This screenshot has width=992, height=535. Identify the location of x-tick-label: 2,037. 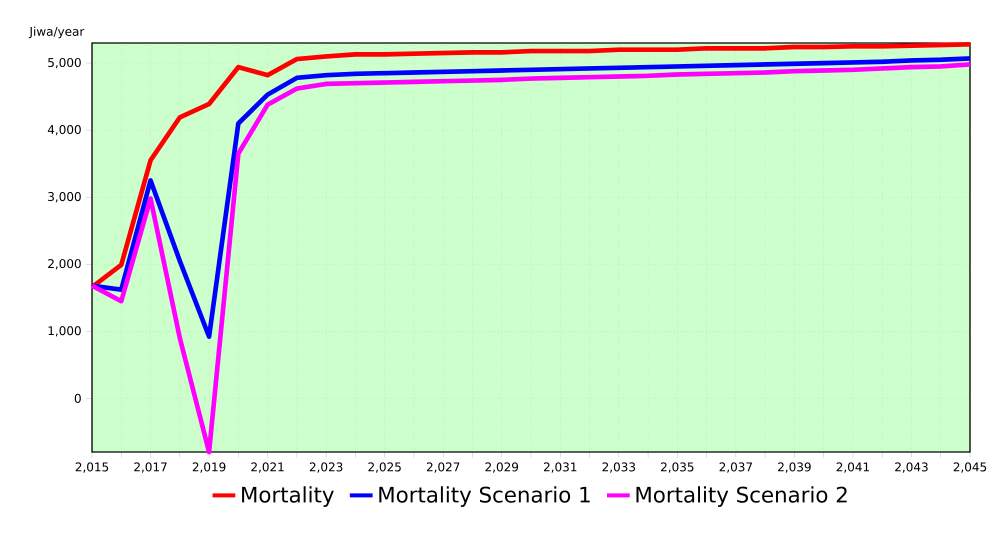
(736, 467).